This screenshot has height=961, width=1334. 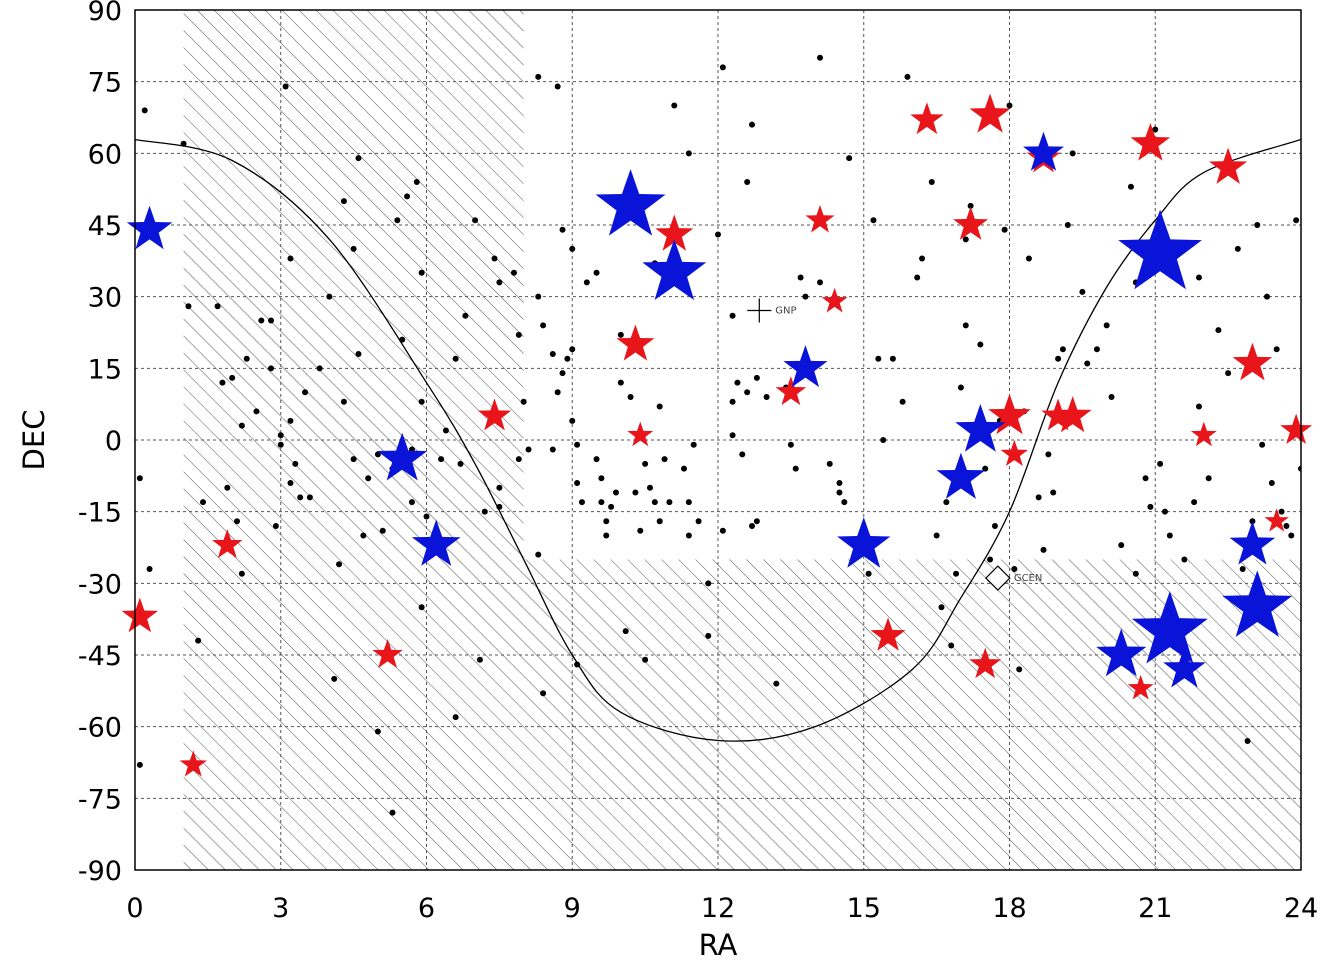 I want to click on y-tick-label: 75, so click(x=105, y=83).